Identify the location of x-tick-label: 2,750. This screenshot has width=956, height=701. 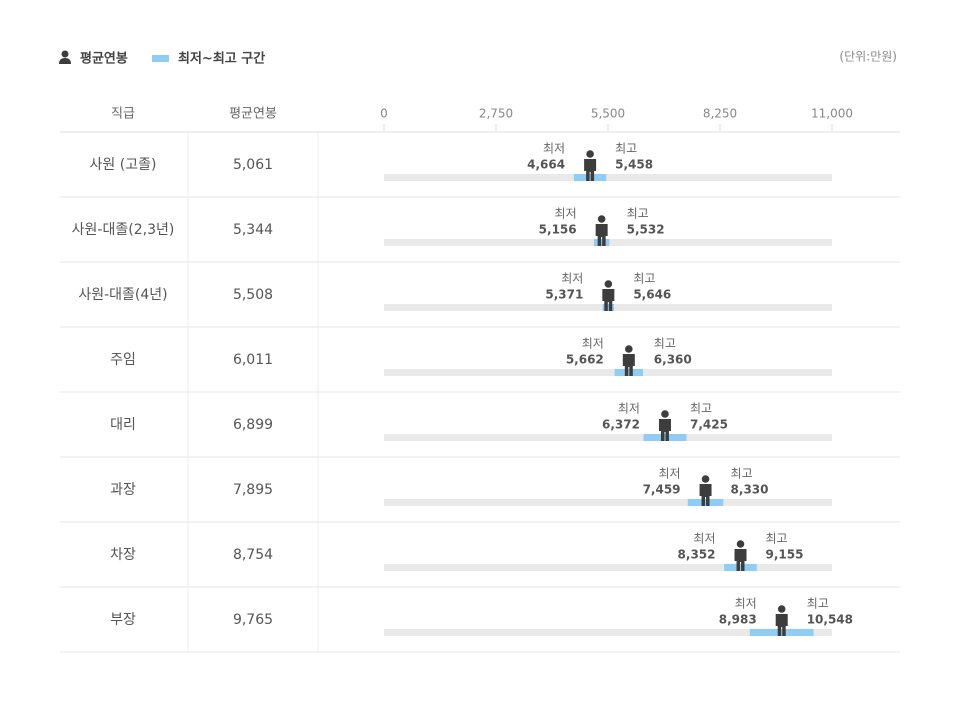
(496, 114).